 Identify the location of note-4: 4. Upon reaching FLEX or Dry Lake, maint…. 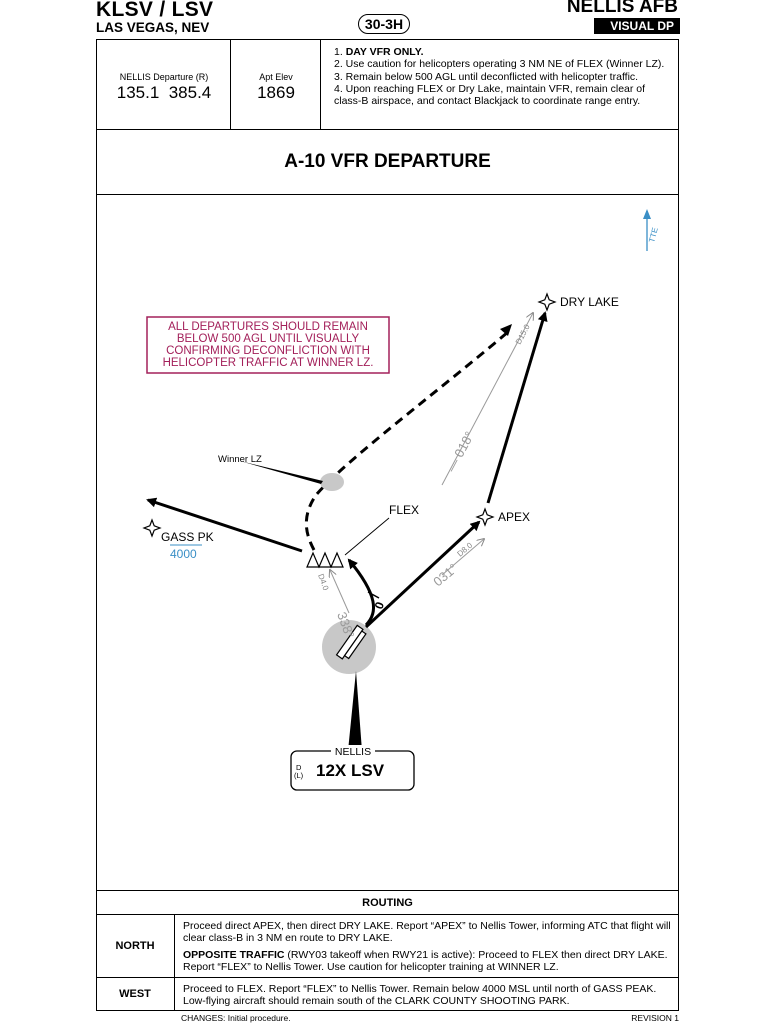
(490, 95).